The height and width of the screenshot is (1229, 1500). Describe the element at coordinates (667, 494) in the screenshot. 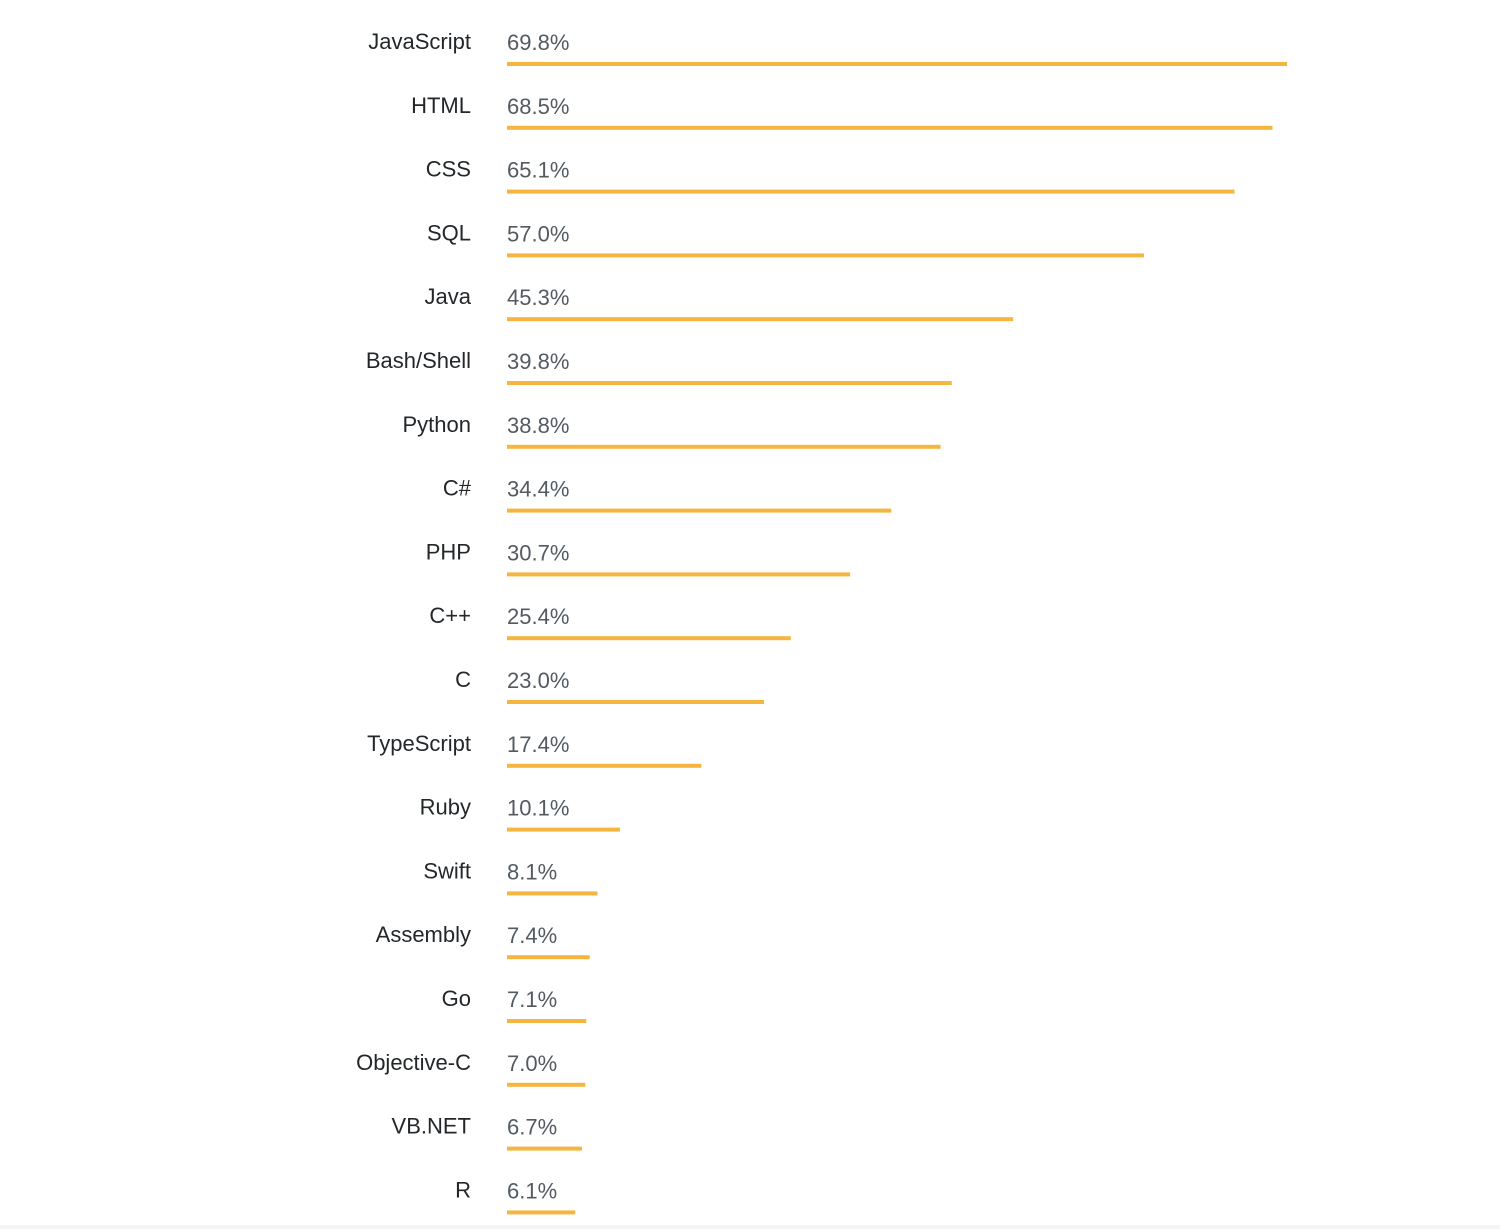

I see `bar-row: C# 34.4%` at that location.